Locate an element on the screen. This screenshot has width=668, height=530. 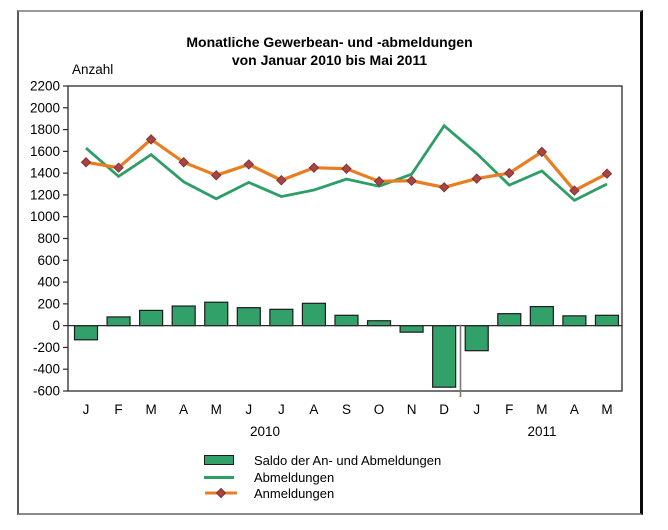
legend-label-saldo: Saldo der An- und Abmeldungen is located at coordinates (348, 460).